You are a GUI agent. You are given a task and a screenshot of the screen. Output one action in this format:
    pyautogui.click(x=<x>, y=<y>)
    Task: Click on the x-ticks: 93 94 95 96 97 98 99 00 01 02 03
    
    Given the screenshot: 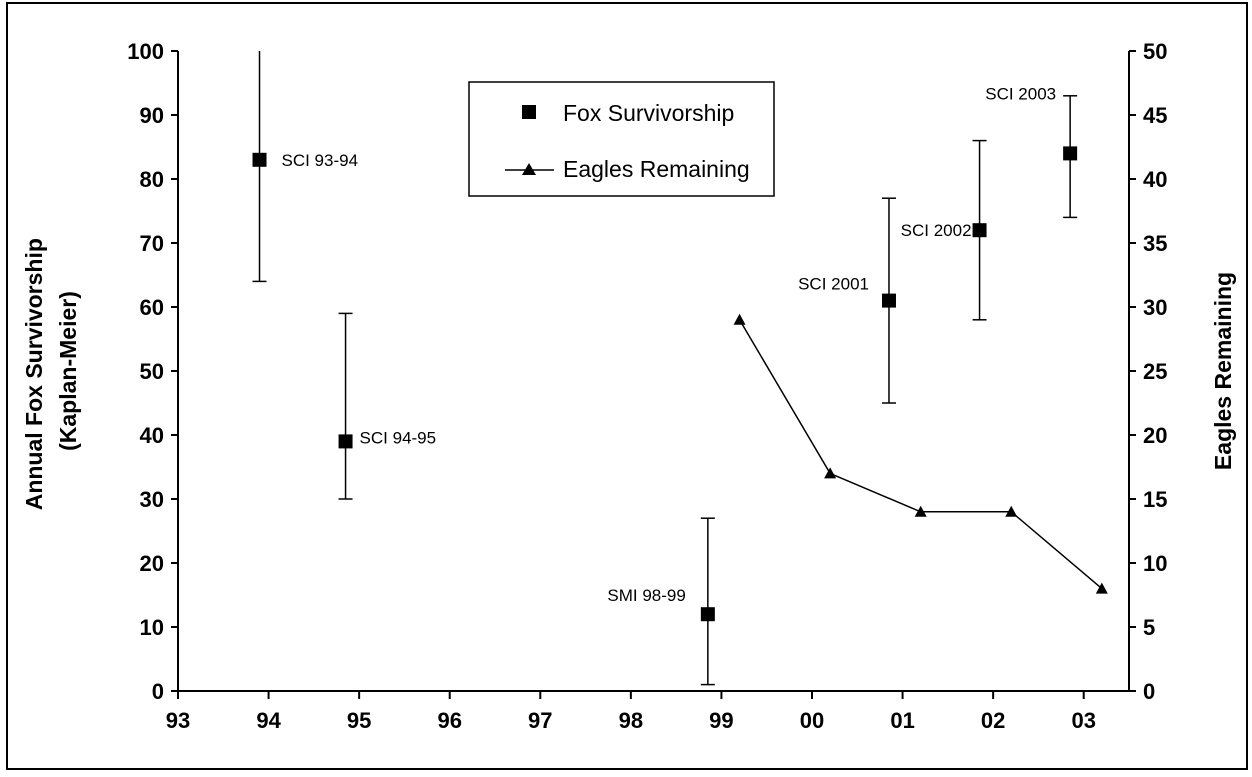 What is the action you would take?
    pyautogui.click(x=631, y=712)
    